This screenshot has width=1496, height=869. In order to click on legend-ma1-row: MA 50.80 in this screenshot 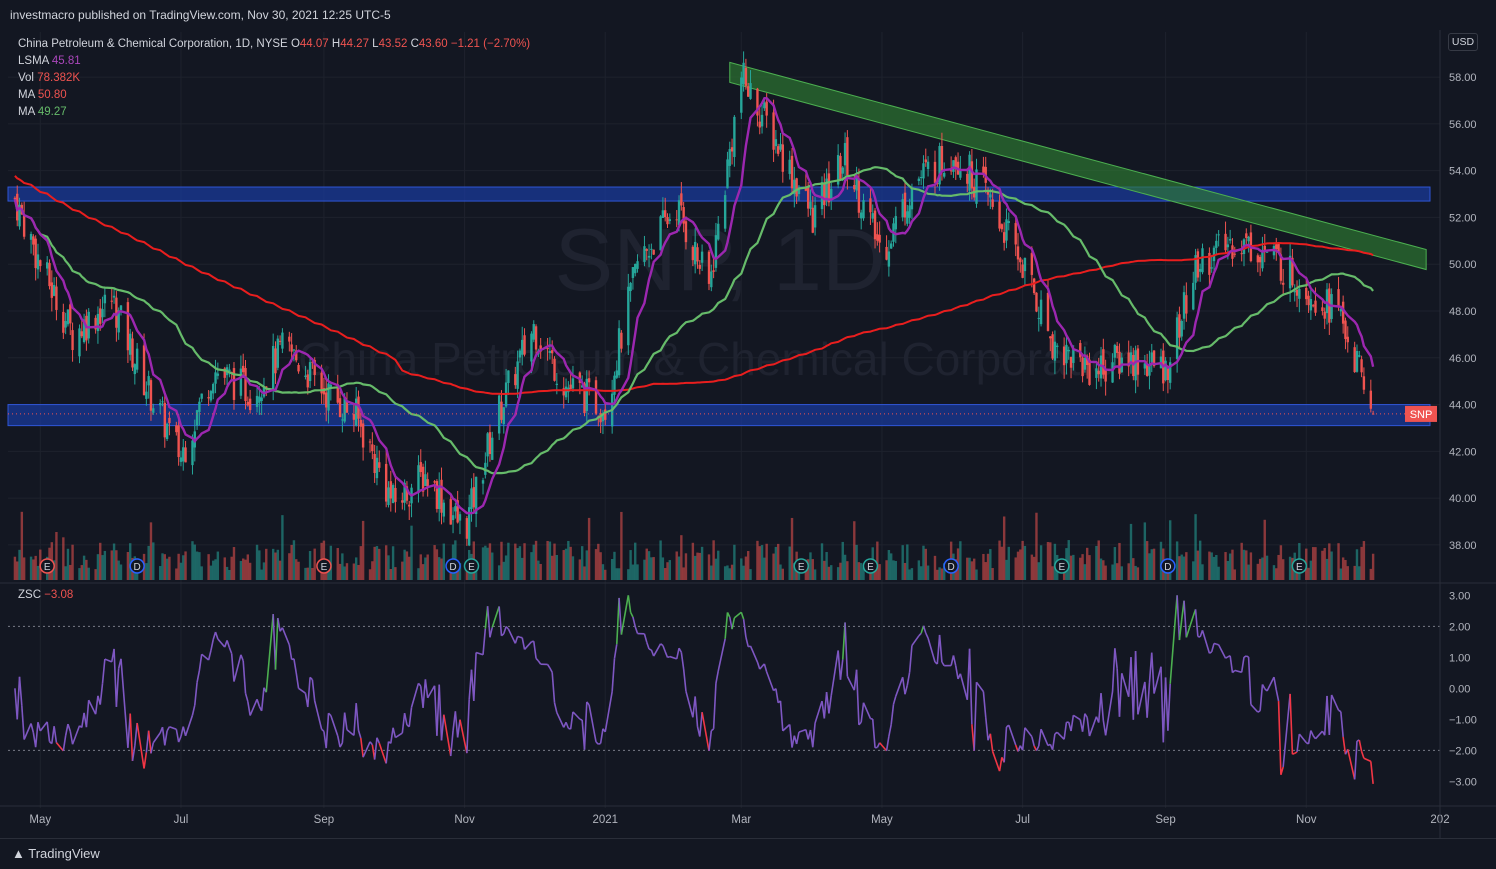, I will do `click(274, 95)`.